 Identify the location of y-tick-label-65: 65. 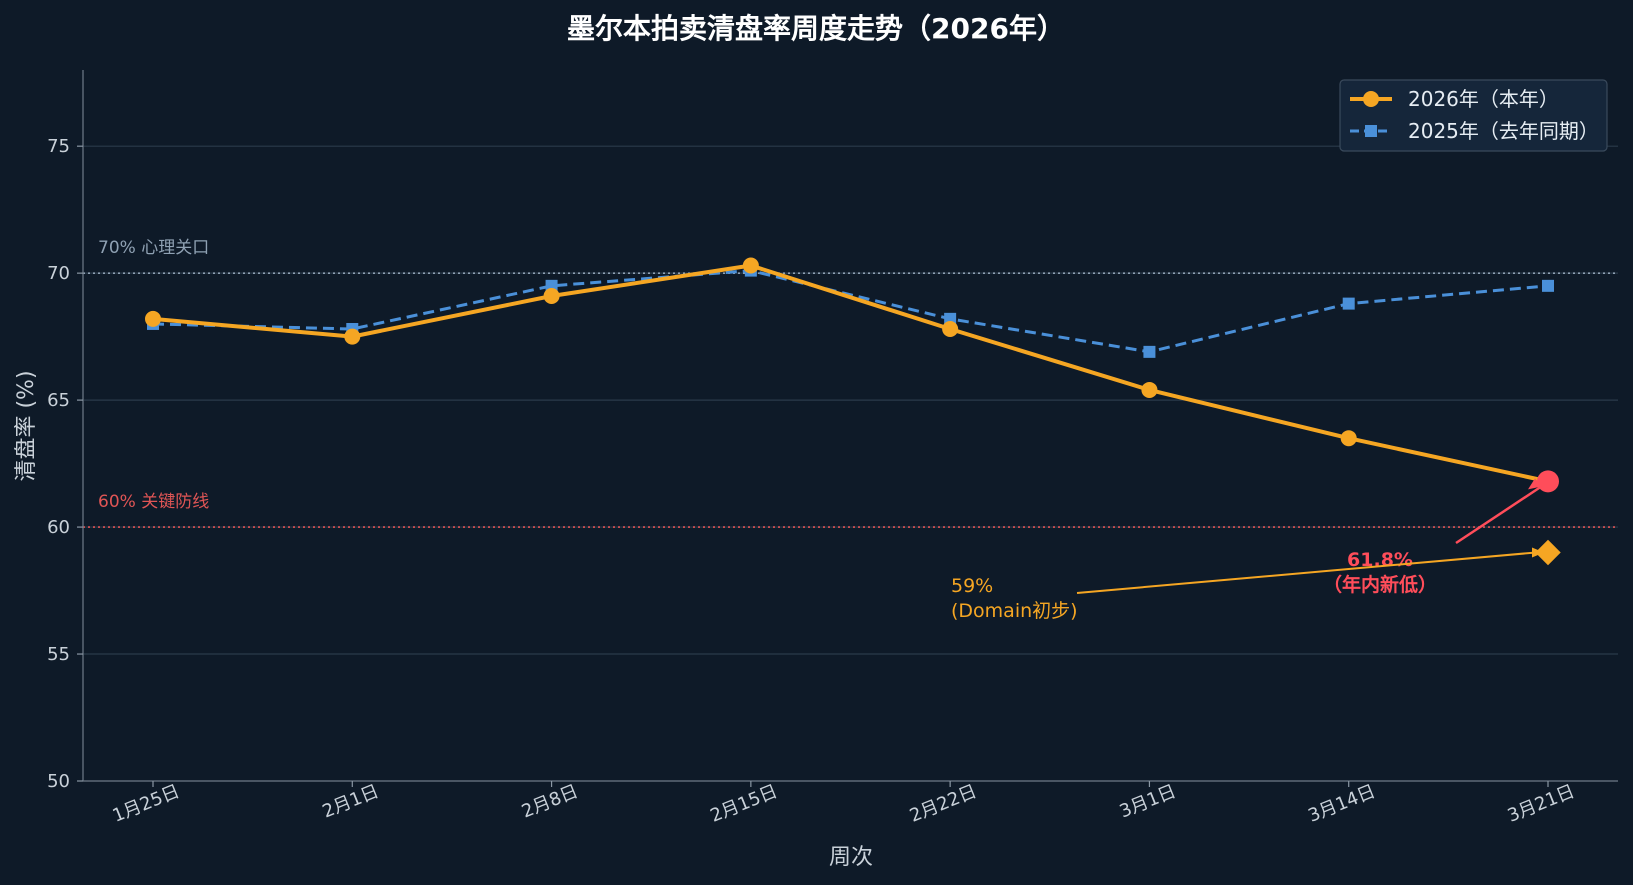
(58, 400).